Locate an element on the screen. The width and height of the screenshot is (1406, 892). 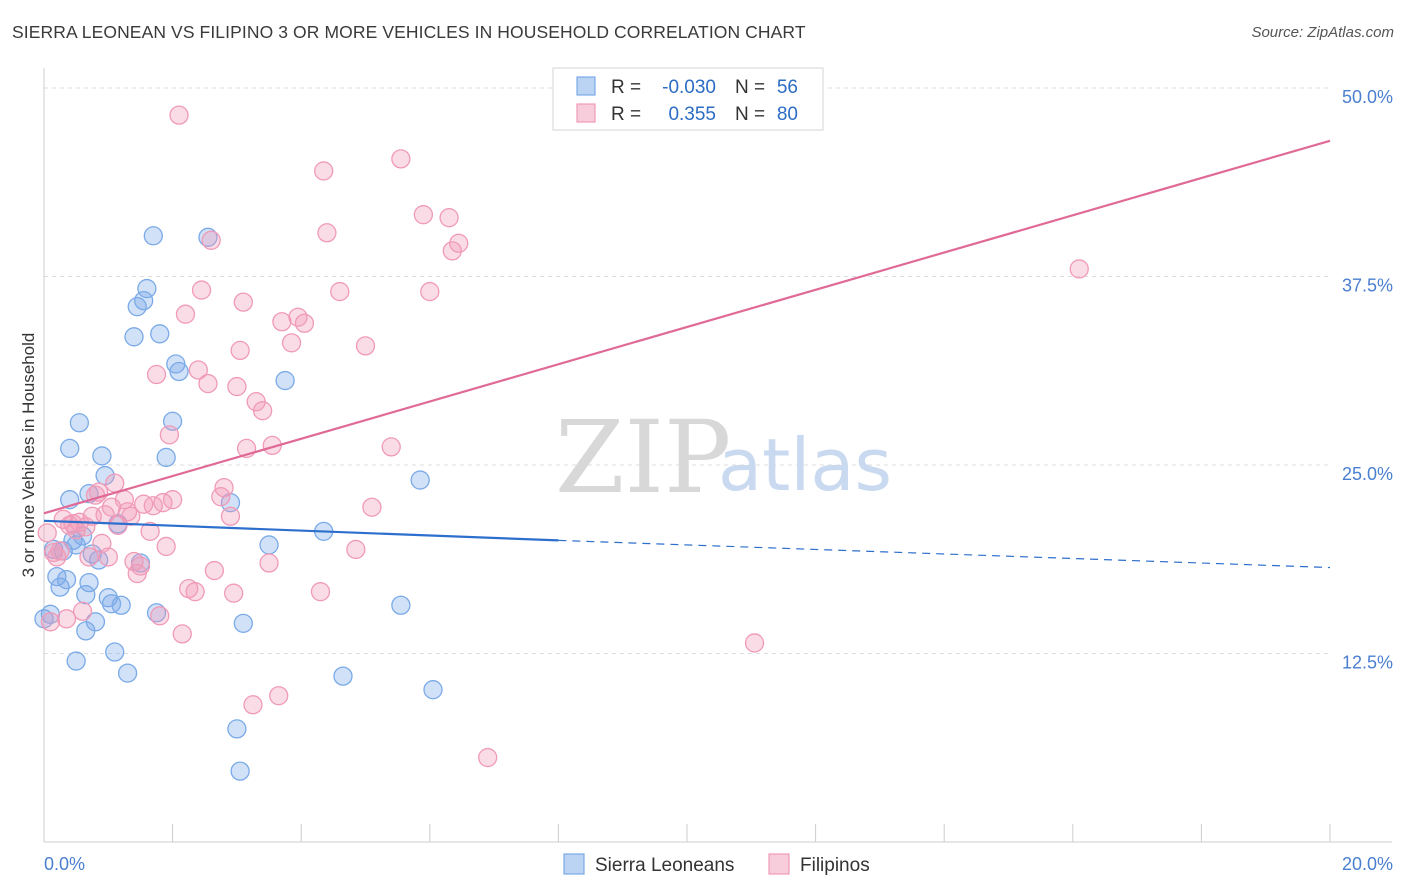
legend-r-label-0: R = is located at coordinates (626, 87).